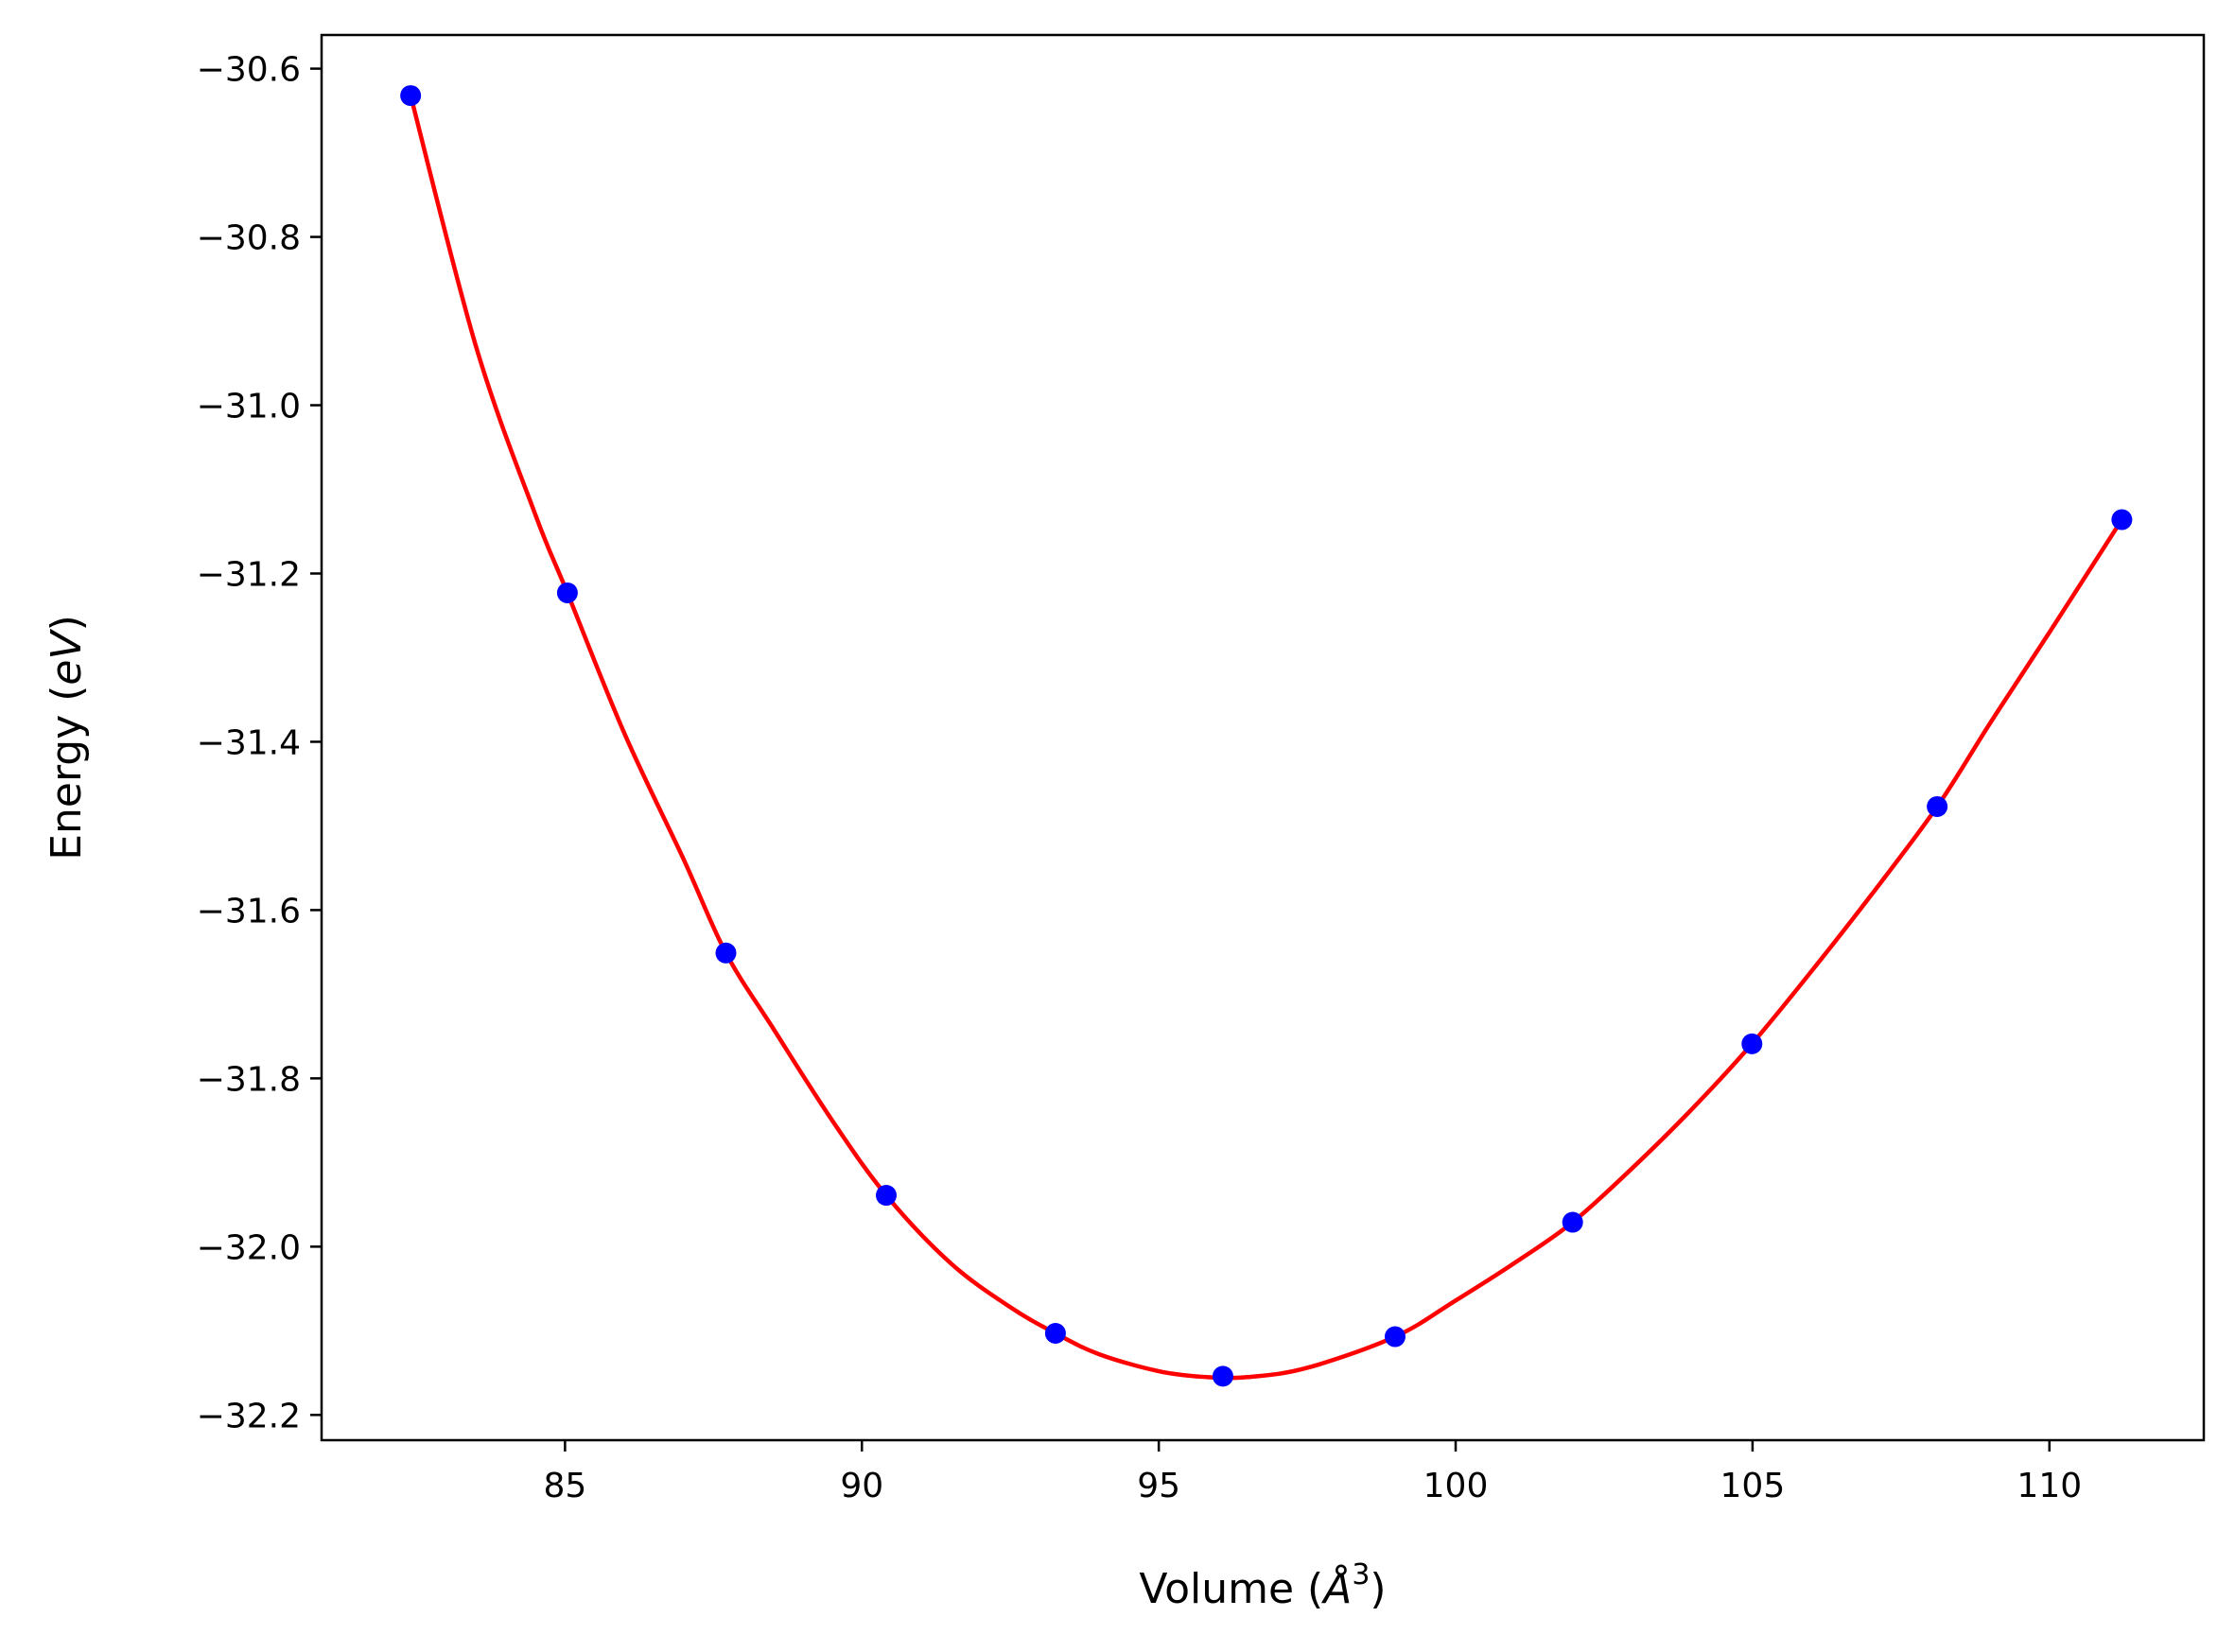 The height and width of the screenshot is (1652, 2235). What do you see at coordinates (249, 407) in the screenshot?
I see `y-tick-label: −31.0` at bounding box center [249, 407].